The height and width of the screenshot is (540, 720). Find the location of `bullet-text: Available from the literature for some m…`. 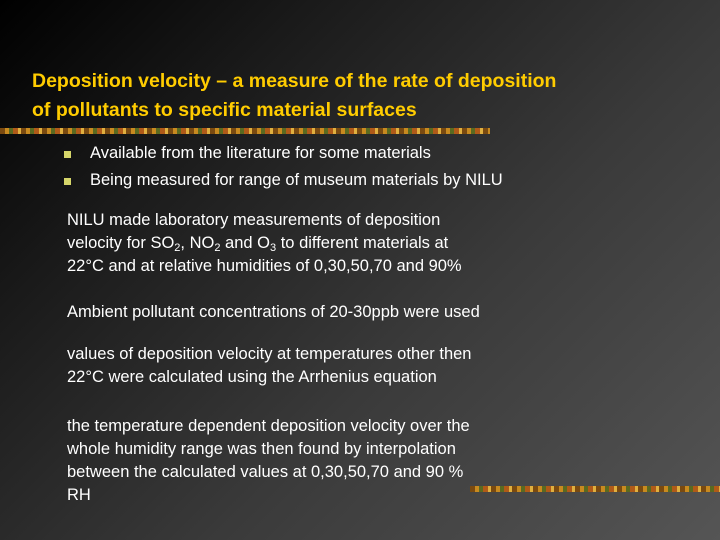

bullet-text: Available from the literature for some m… is located at coordinates (260, 153).